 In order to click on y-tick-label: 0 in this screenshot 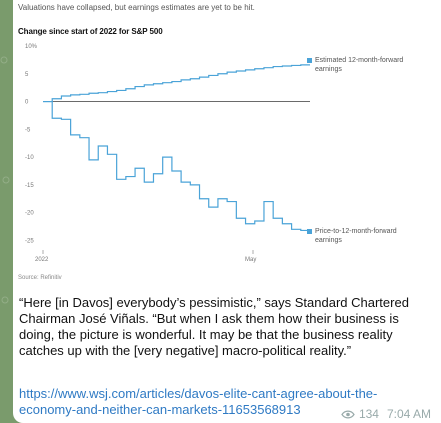, I will do `click(27, 103)`.